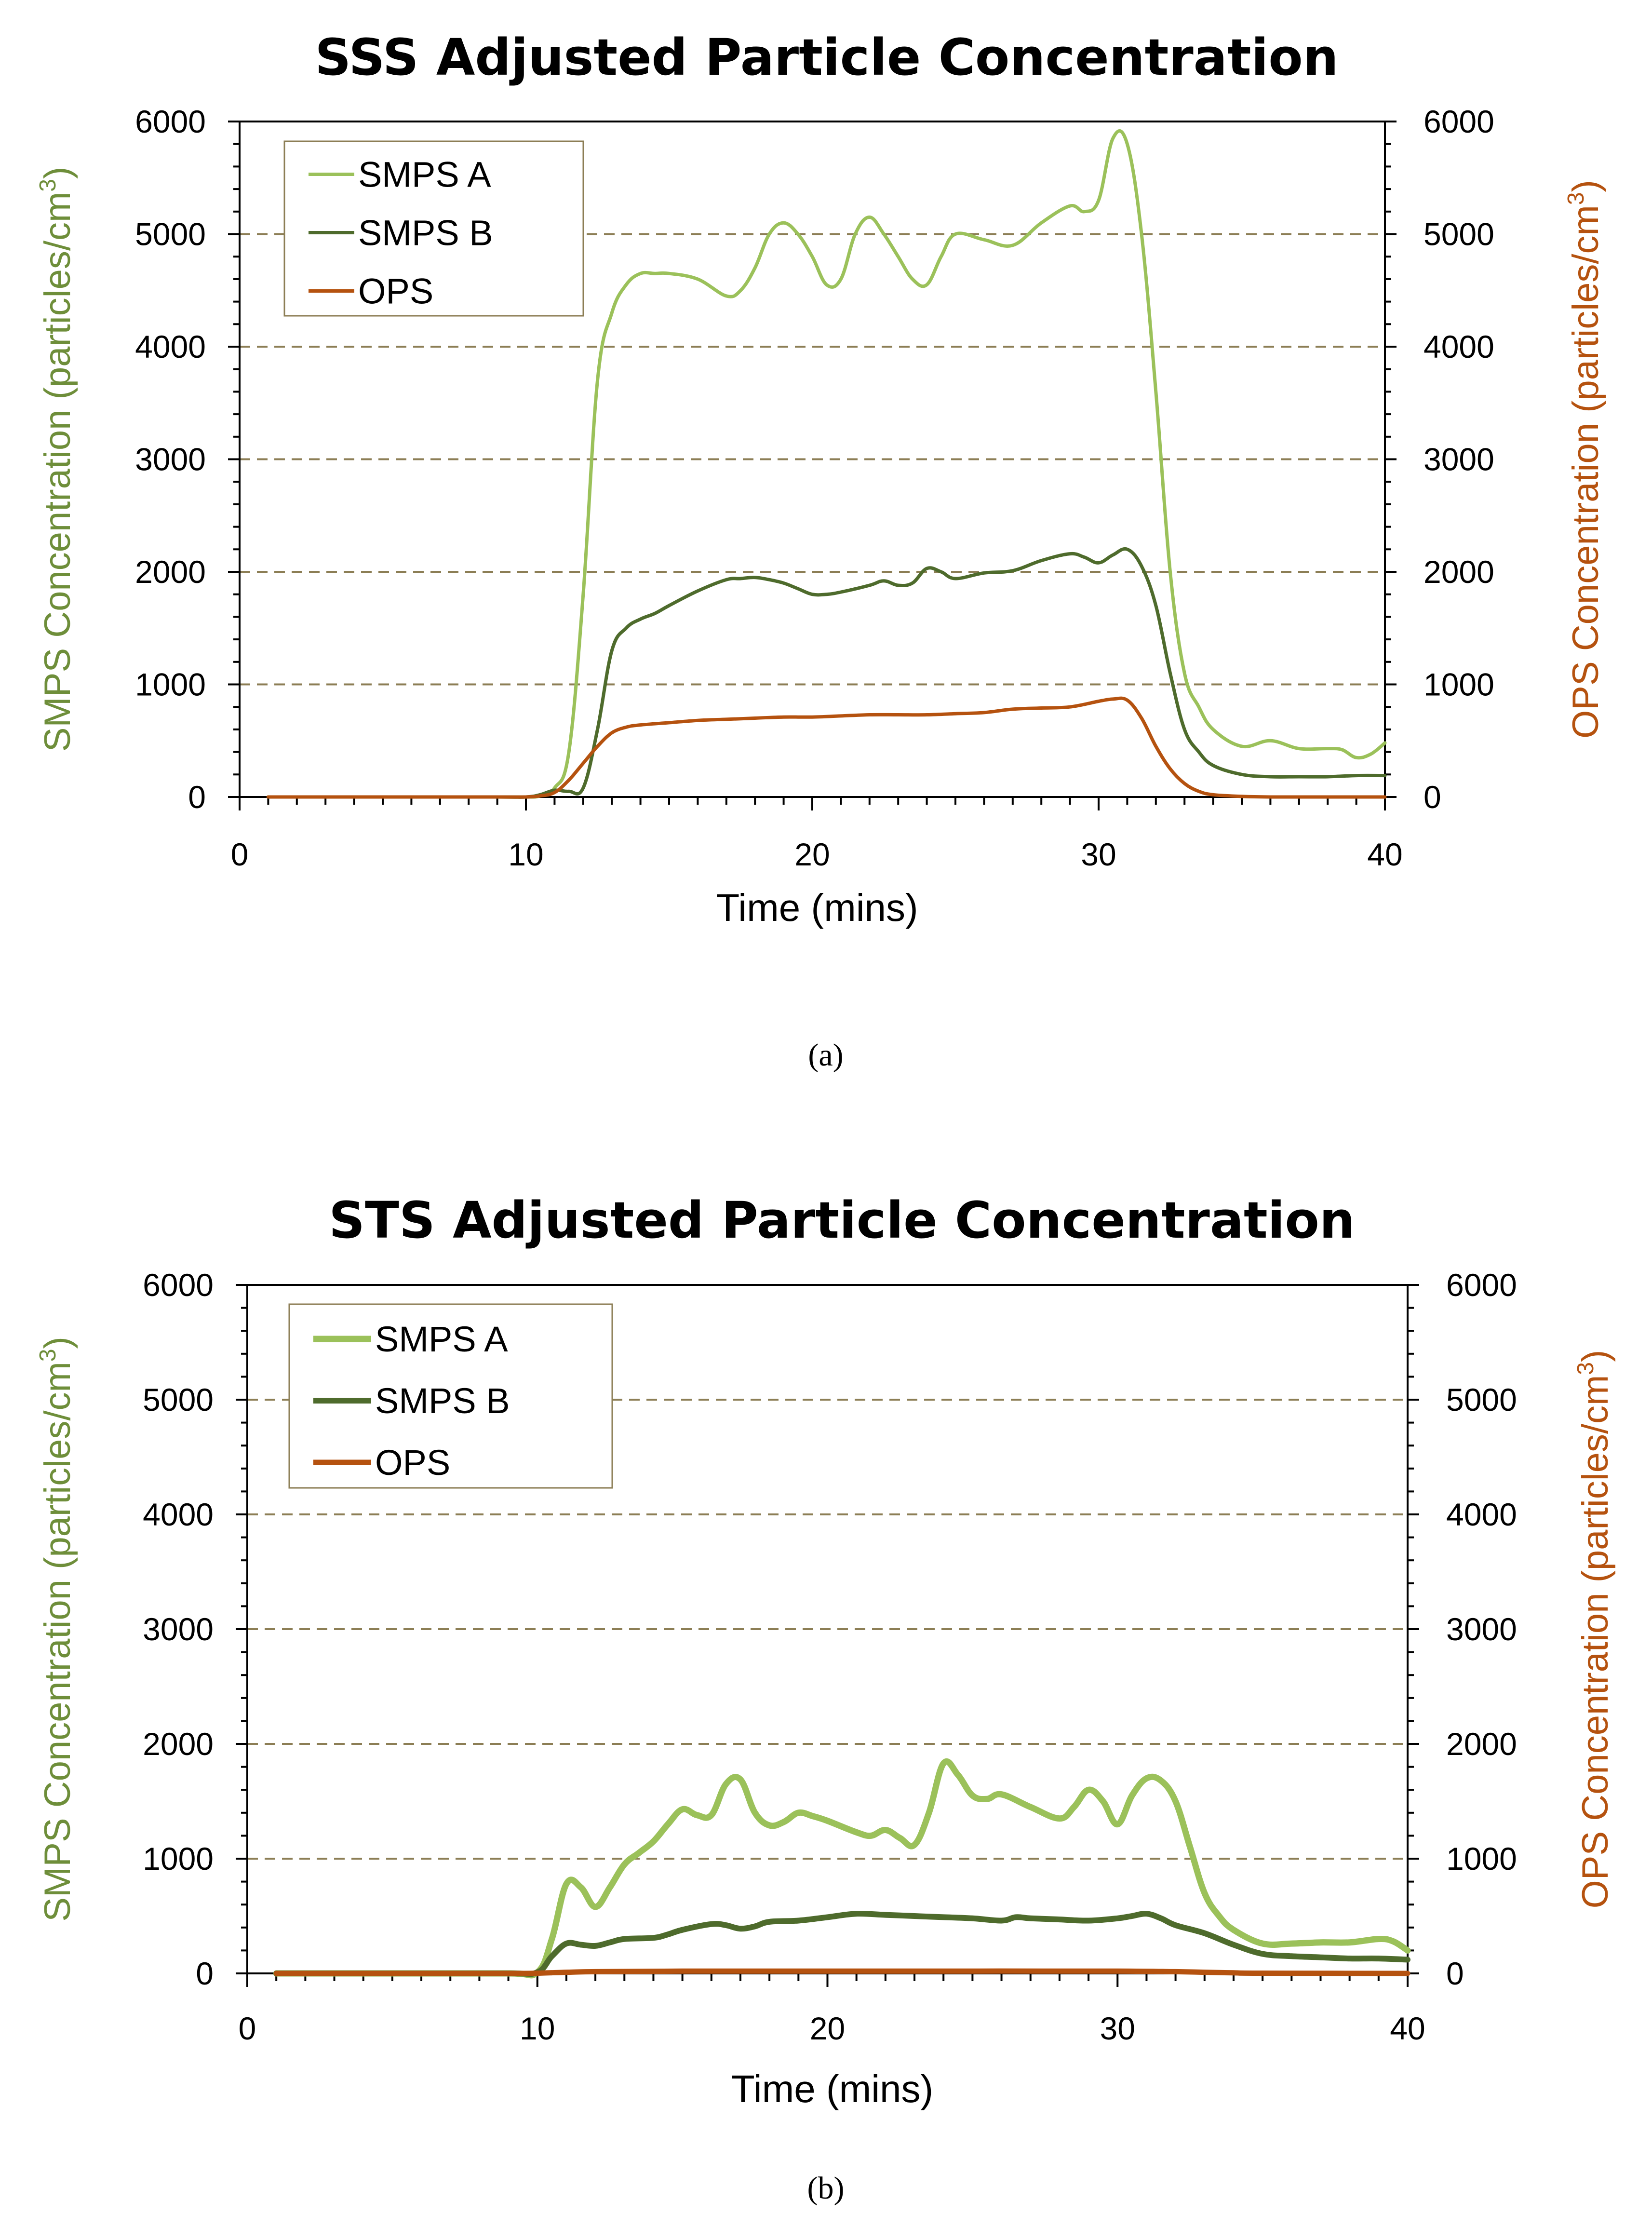 This screenshot has height=2214, width=1652. What do you see at coordinates (842, 1868) in the screenshot?
I see `series-line-smps-a` at bounding box center [842, 1868].